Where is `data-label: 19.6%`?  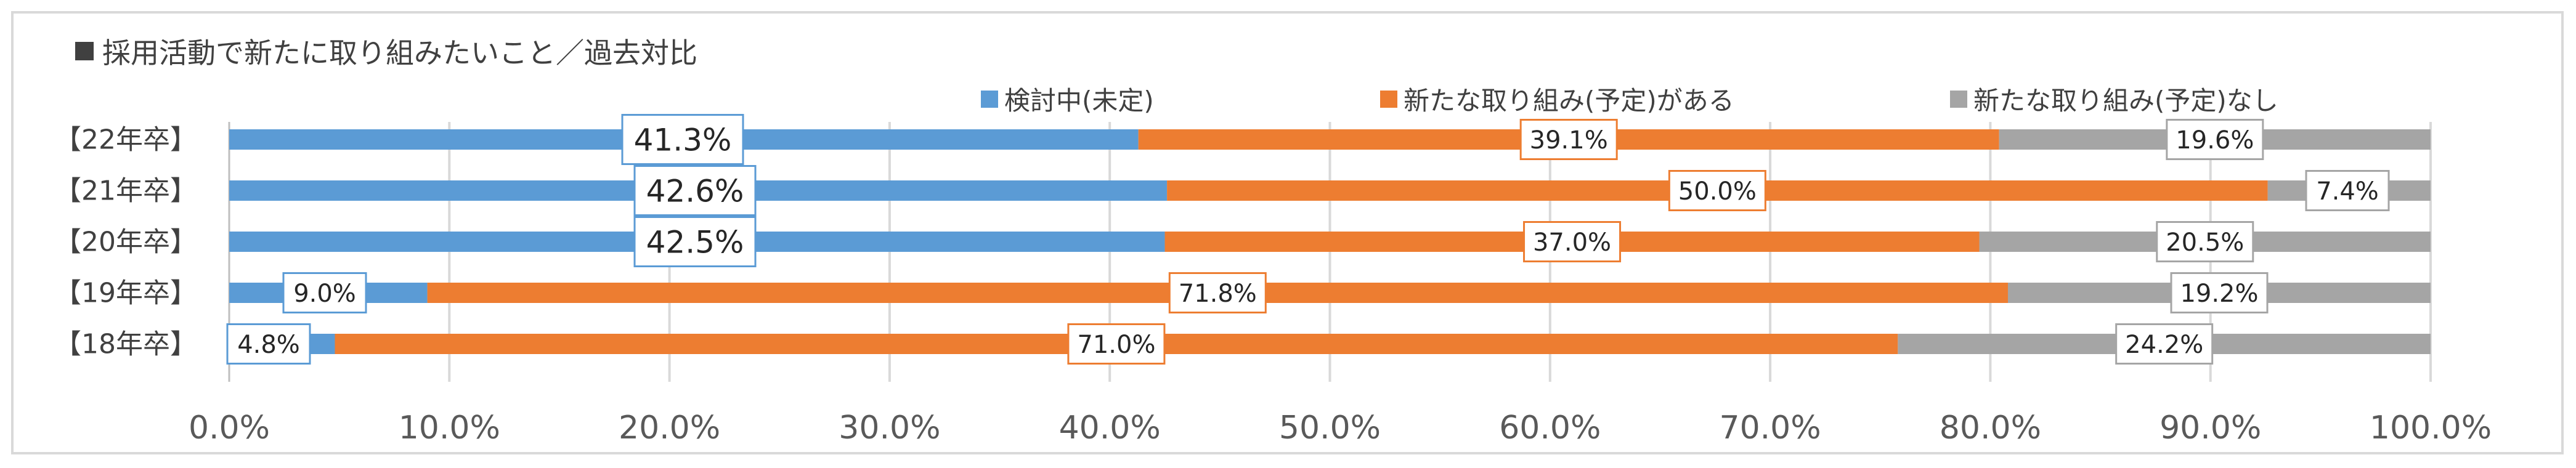
data-label: 19.6% is located at coordinates (2215, 140).